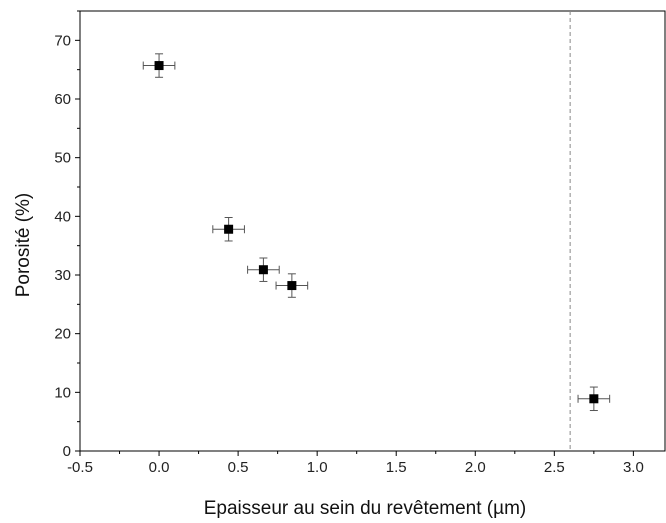  I want to click on y-tick-label: 60, so click(62, 99).